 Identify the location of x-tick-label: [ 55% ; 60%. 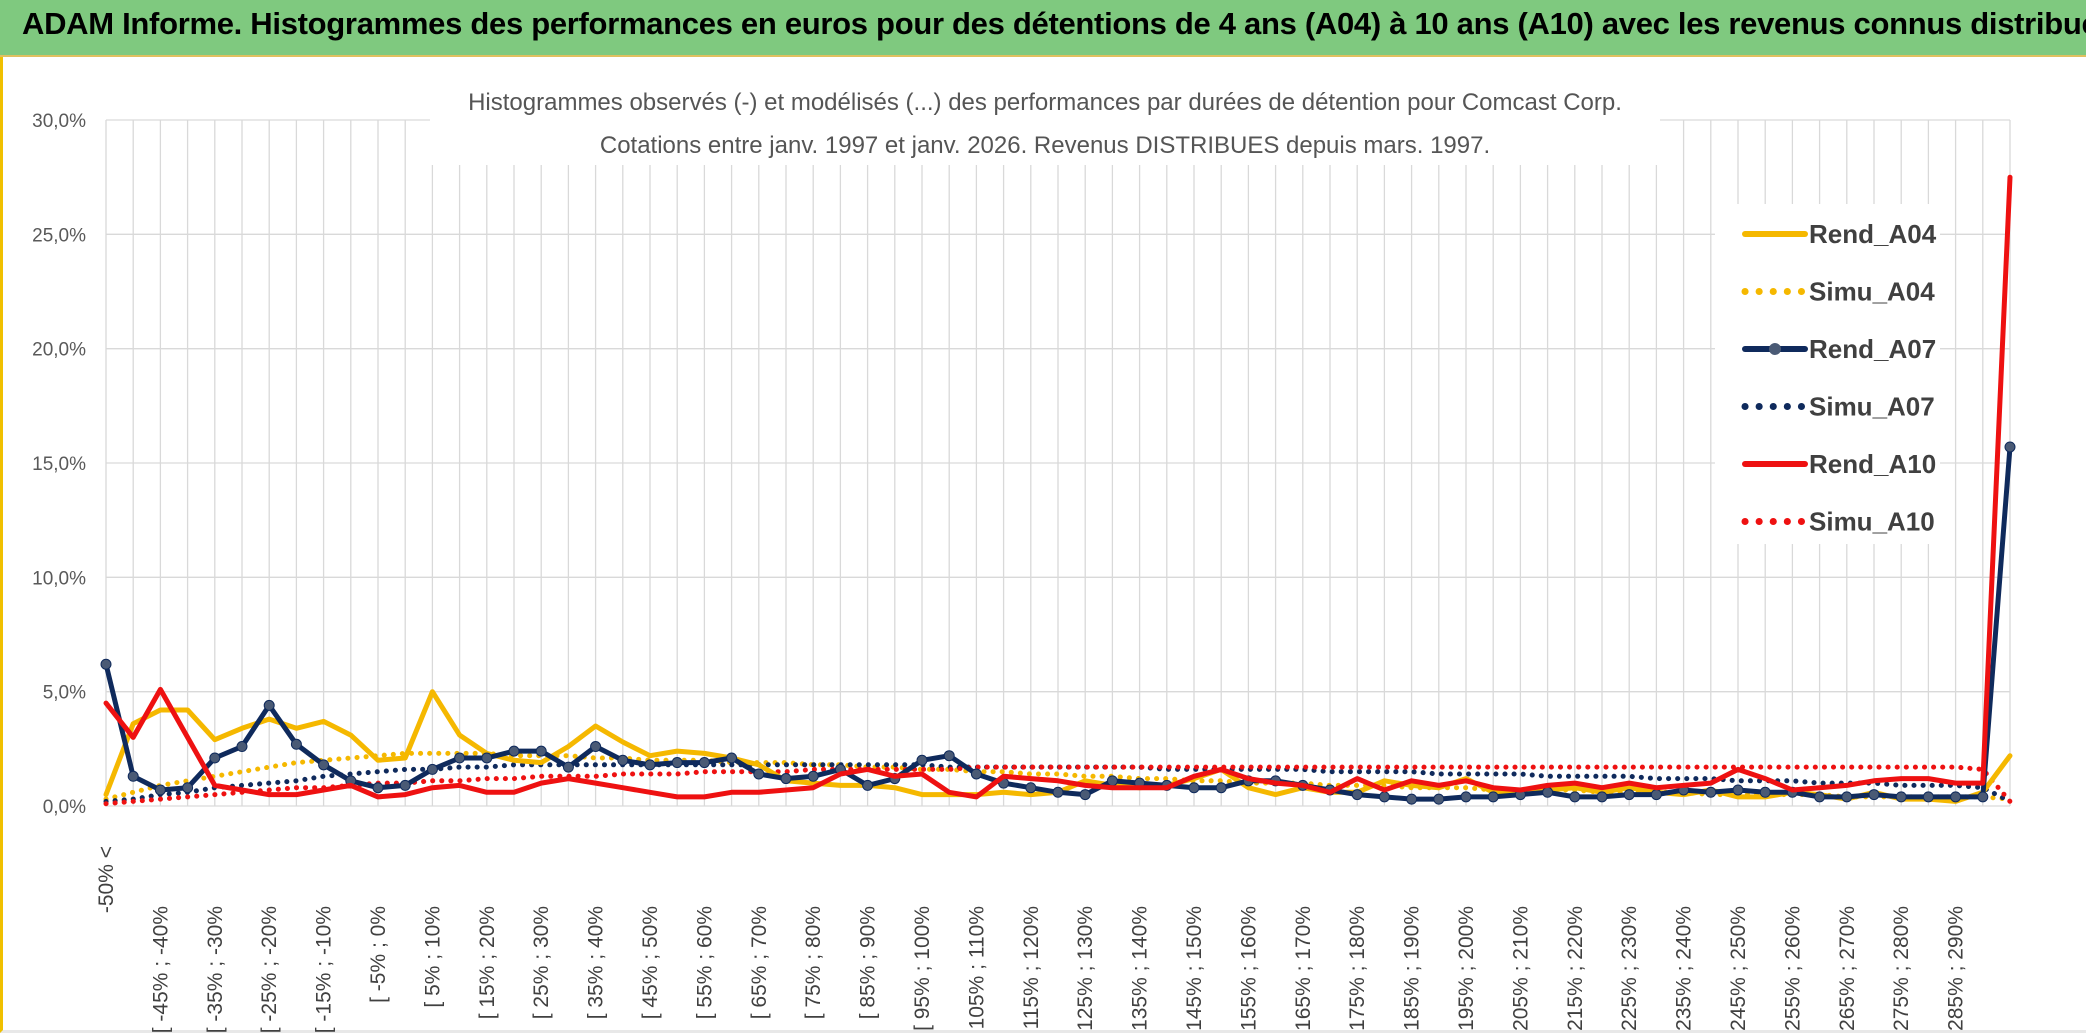
(704, 962).